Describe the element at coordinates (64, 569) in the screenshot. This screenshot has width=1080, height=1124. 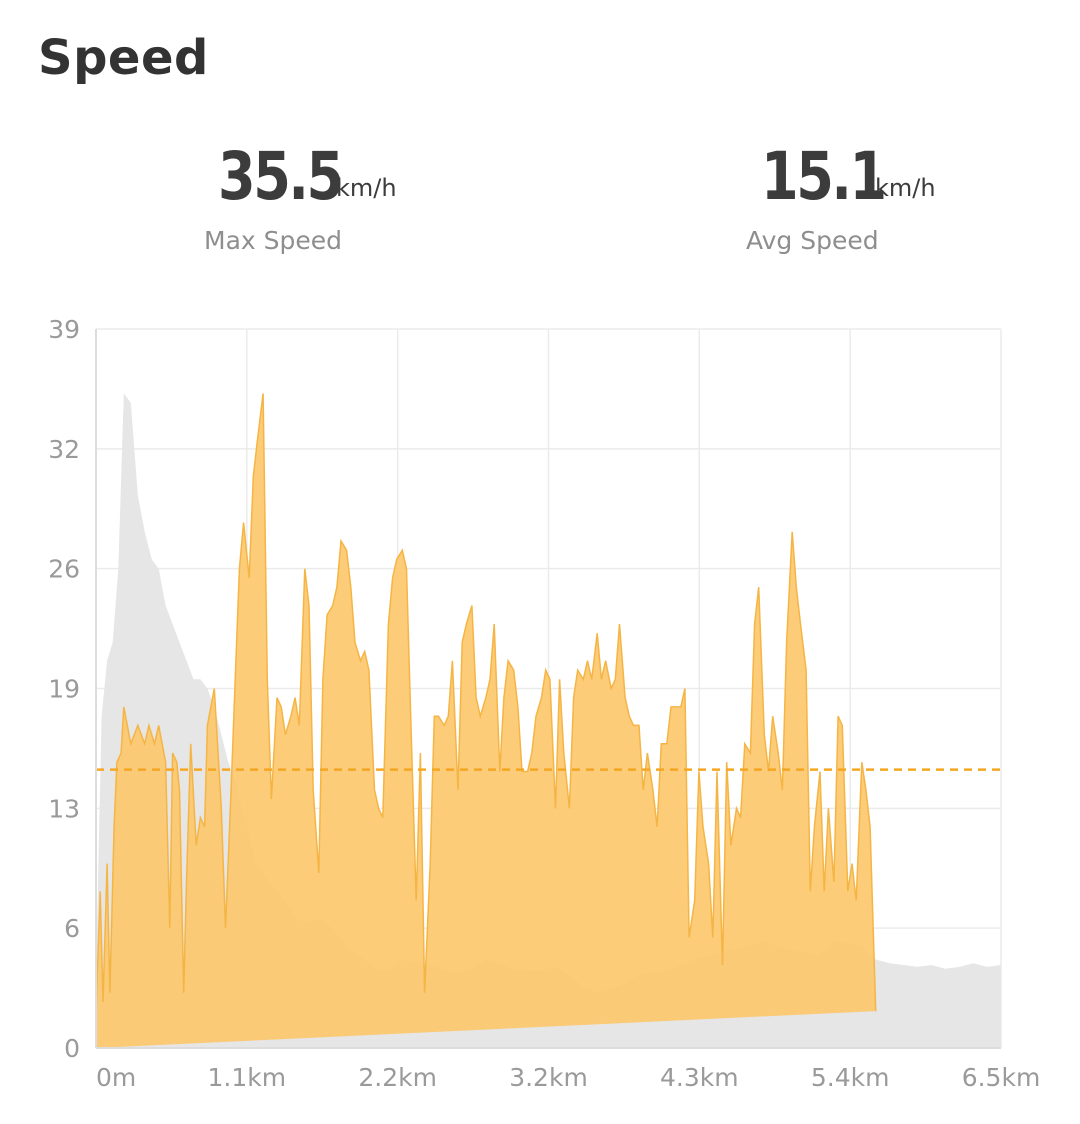
I see `y-tick-label: 26` at that location.